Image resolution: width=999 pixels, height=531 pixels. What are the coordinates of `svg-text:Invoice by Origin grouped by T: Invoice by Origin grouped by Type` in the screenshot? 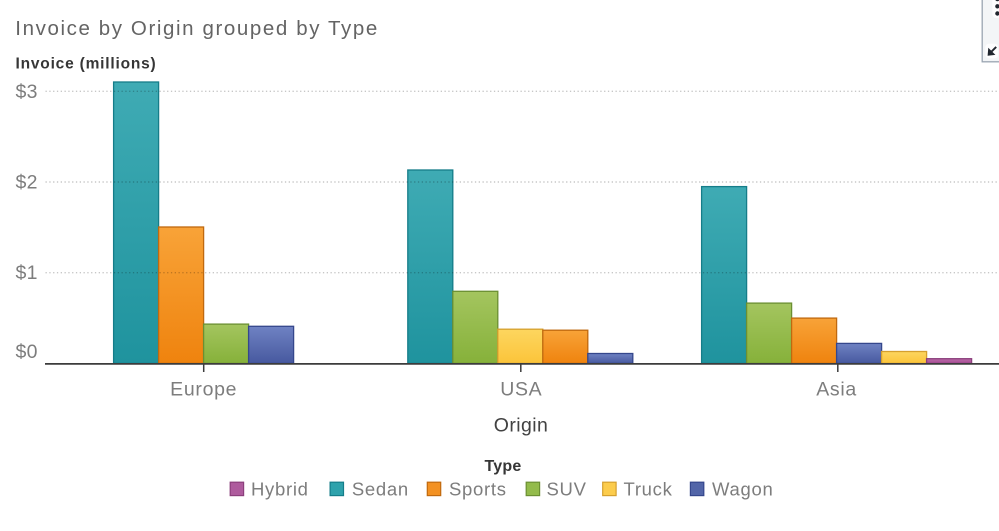 It's located at (197, 28).